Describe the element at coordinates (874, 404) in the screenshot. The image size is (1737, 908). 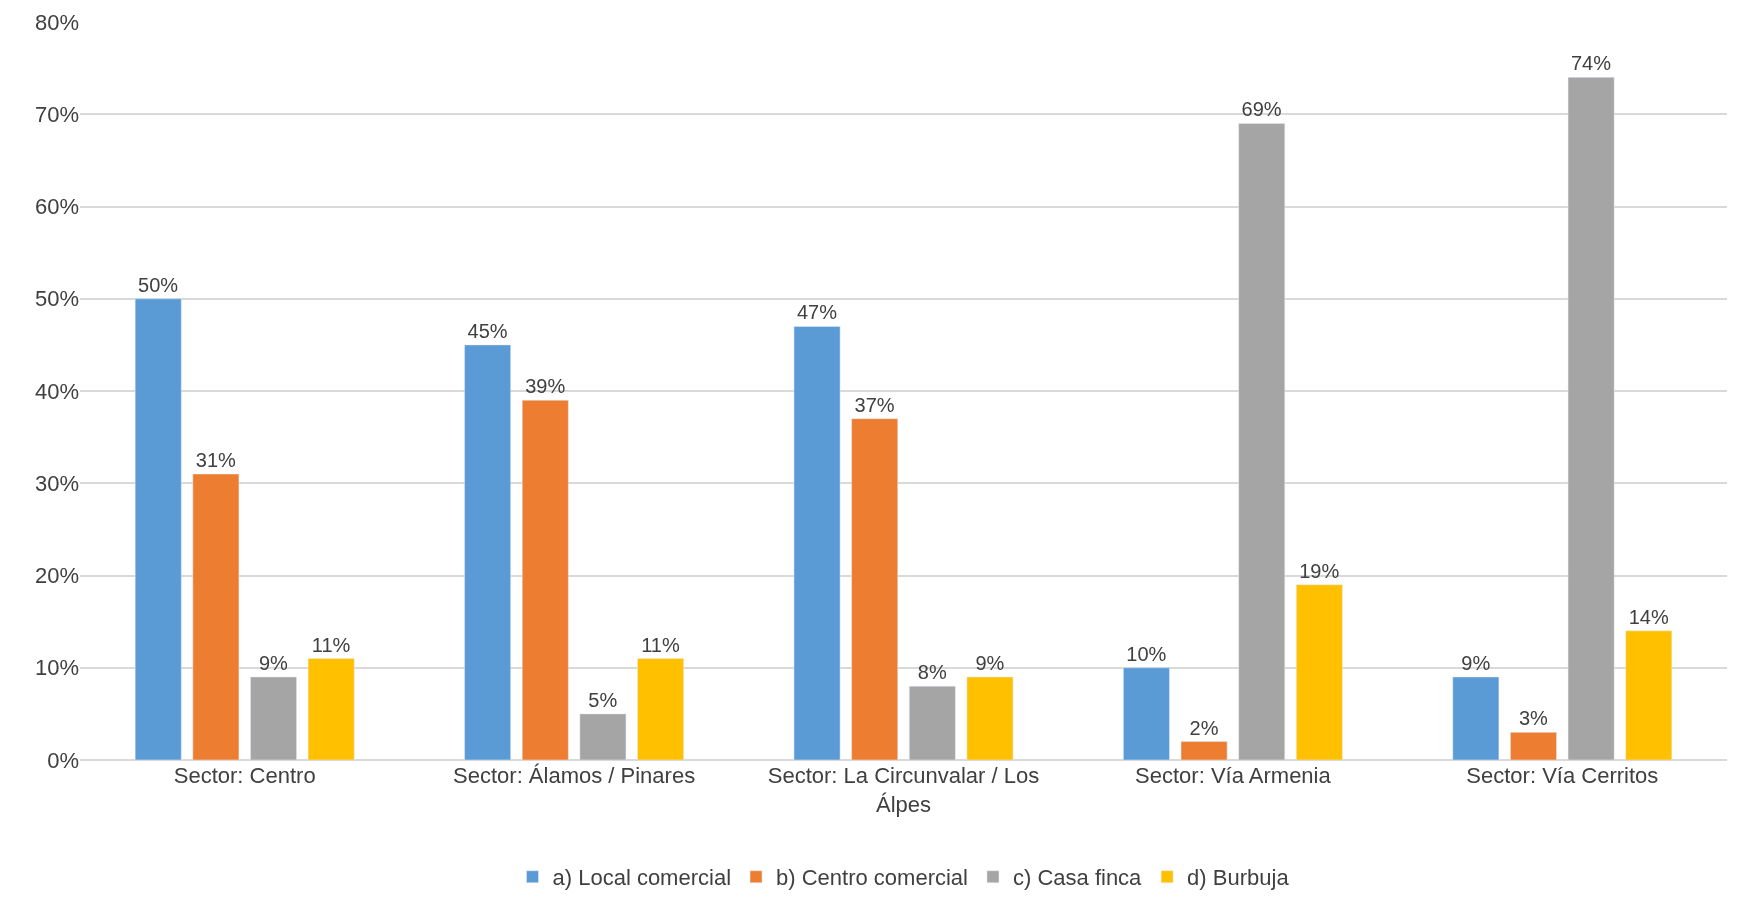
I see `data-label: 37%` at that location.